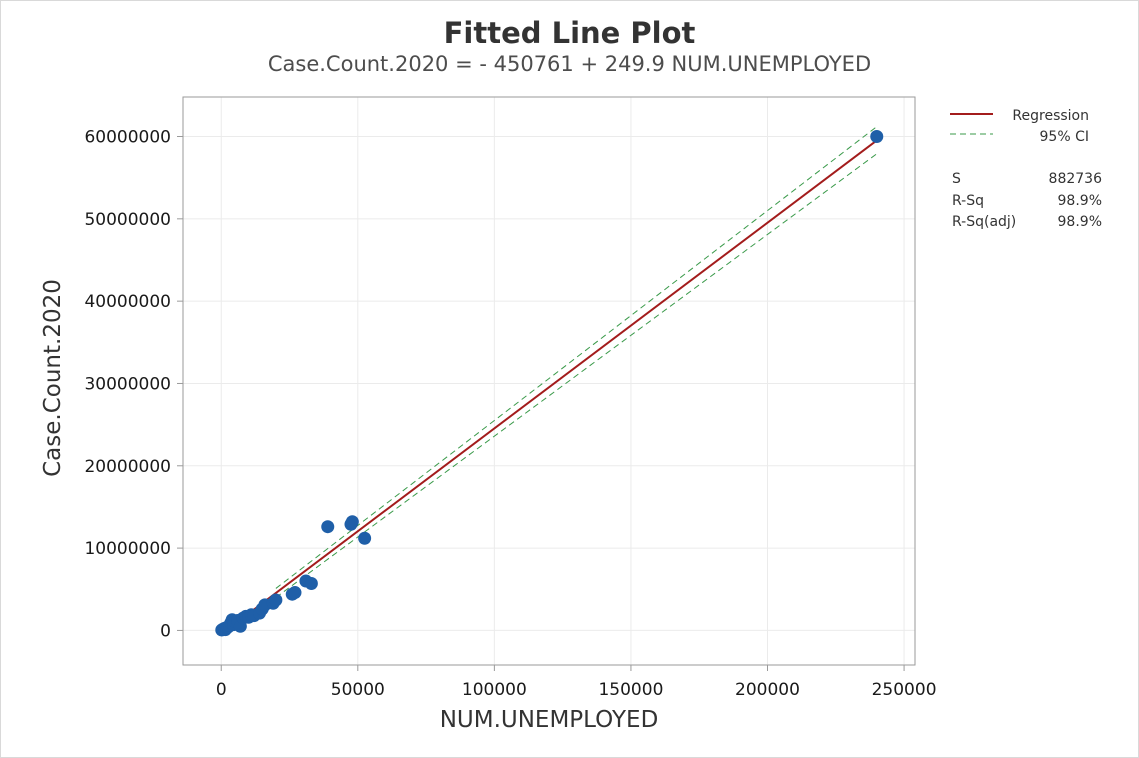 The width and height of the screenshot is (1139, 758). What do you see at coordinates (1027, 200) in the screenshot?
I see `summary-stats: S 882736 R-Sq 98.9% R-Sq(adj) 98.9%` at bounding box center [1027, 200].